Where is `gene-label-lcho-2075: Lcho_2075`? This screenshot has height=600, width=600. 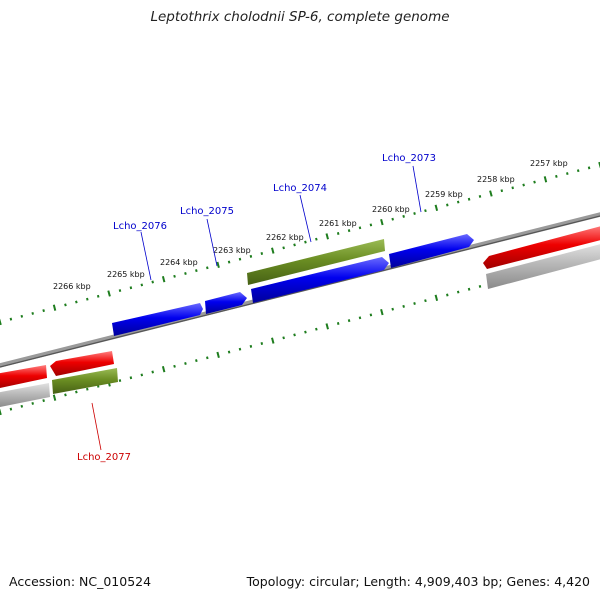
gene-label-lcho-2075: Lcho_2075 is located at coordinates (207, 211).